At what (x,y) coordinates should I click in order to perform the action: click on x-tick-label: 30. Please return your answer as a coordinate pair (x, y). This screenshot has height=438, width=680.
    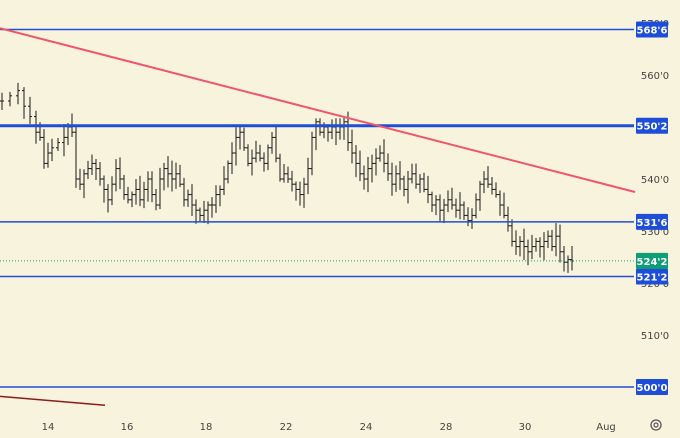
    Looking at the image, I should click on (525, 427).